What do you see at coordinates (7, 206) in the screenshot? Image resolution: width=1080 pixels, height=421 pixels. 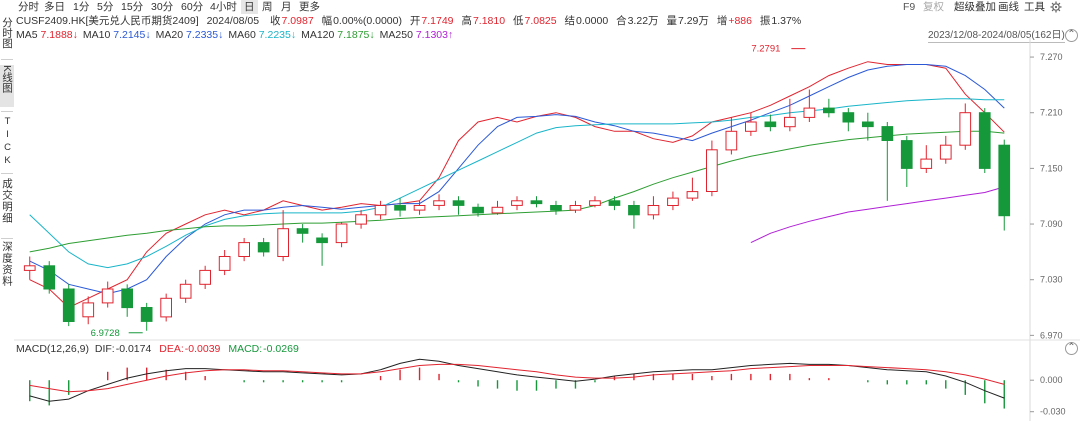 I see `side-tab-trade-details: 成交明细` at bounding box center [7, 206].